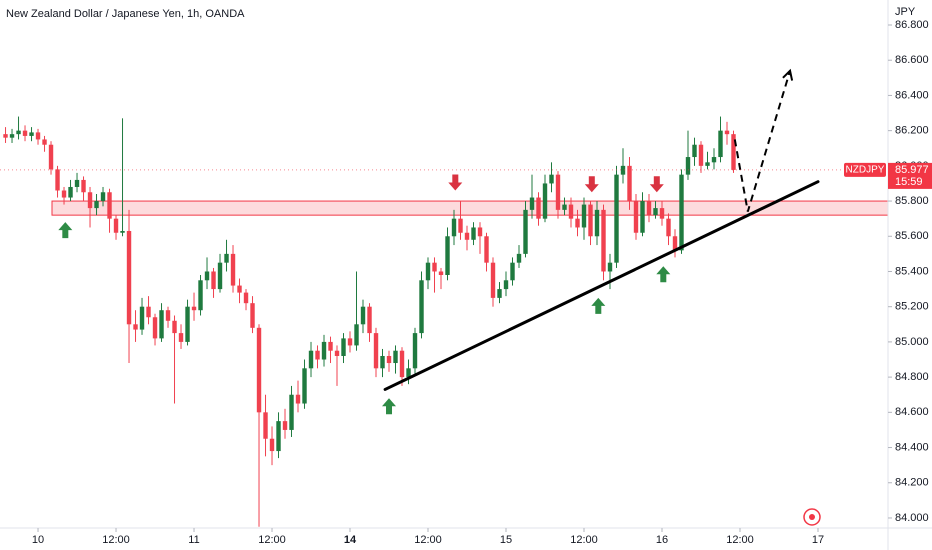  I want to click on x-tick-label: 16, so click(662, 540).